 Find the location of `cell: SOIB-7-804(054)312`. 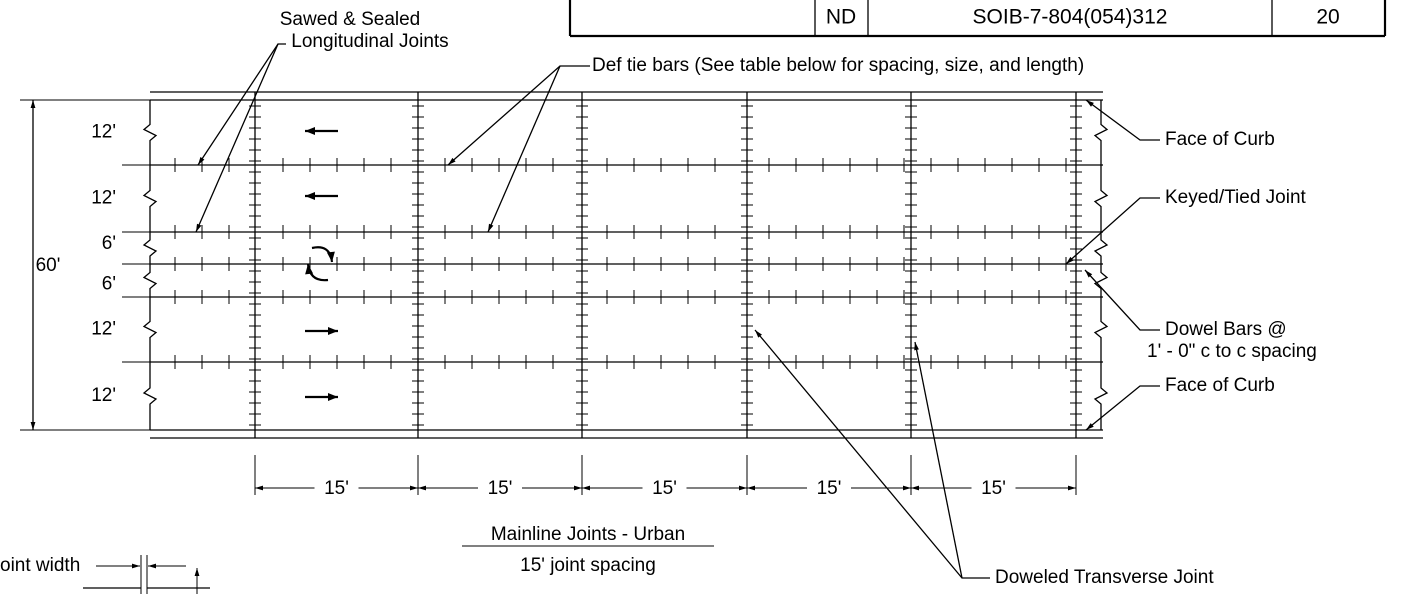

cell: SOIB-7-804(054)312 is located at coordinates (1070, 17).